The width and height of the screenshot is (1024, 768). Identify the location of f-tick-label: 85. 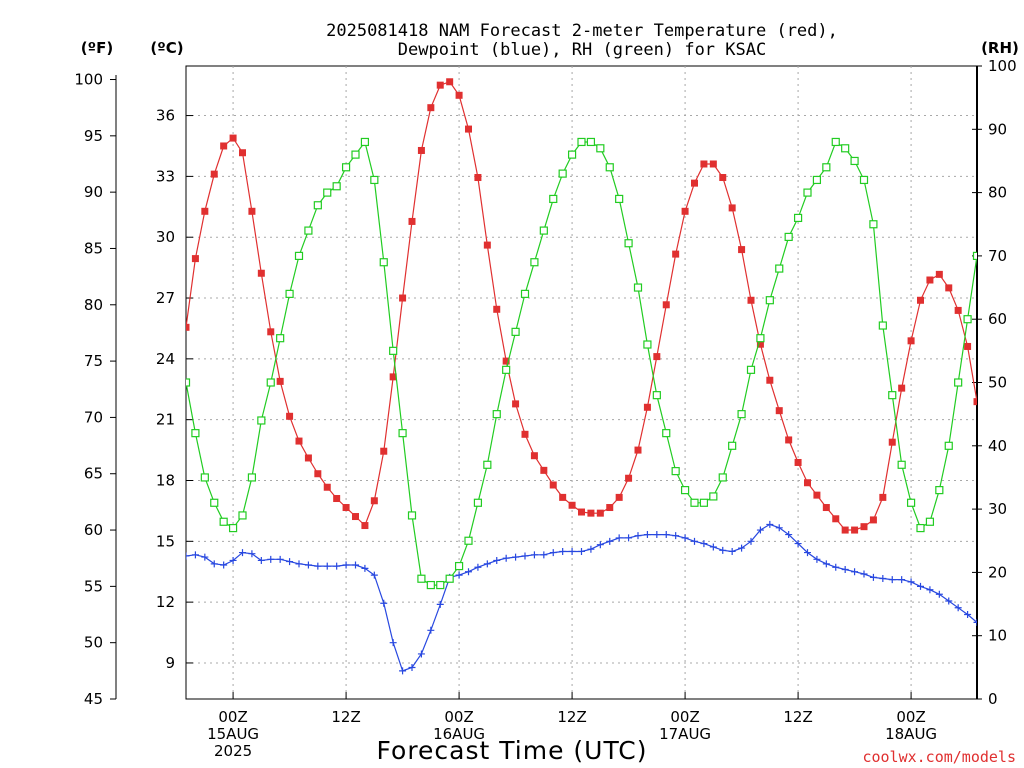
(93, 248).